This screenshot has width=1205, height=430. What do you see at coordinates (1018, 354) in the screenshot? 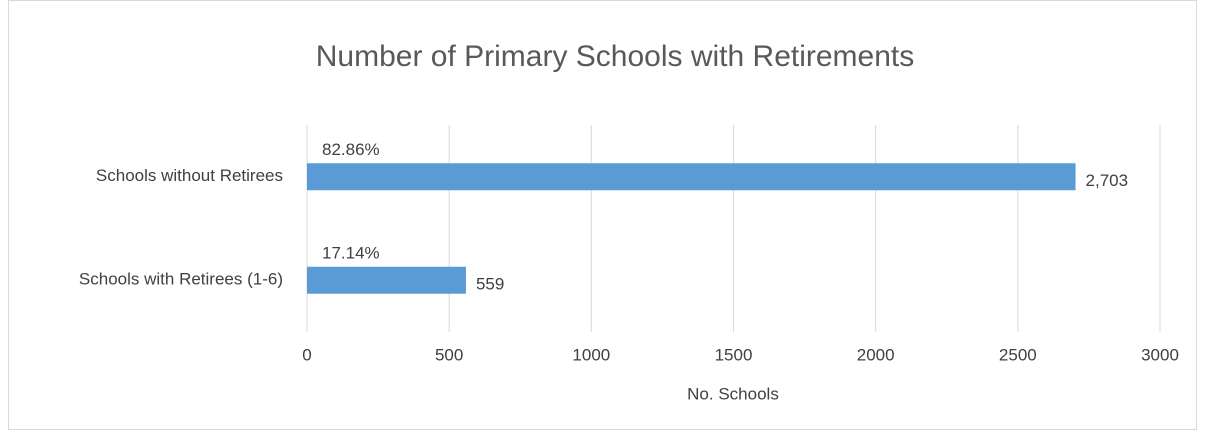
I see `x-tick-label: 2500` at bounding box center [1018, 354].